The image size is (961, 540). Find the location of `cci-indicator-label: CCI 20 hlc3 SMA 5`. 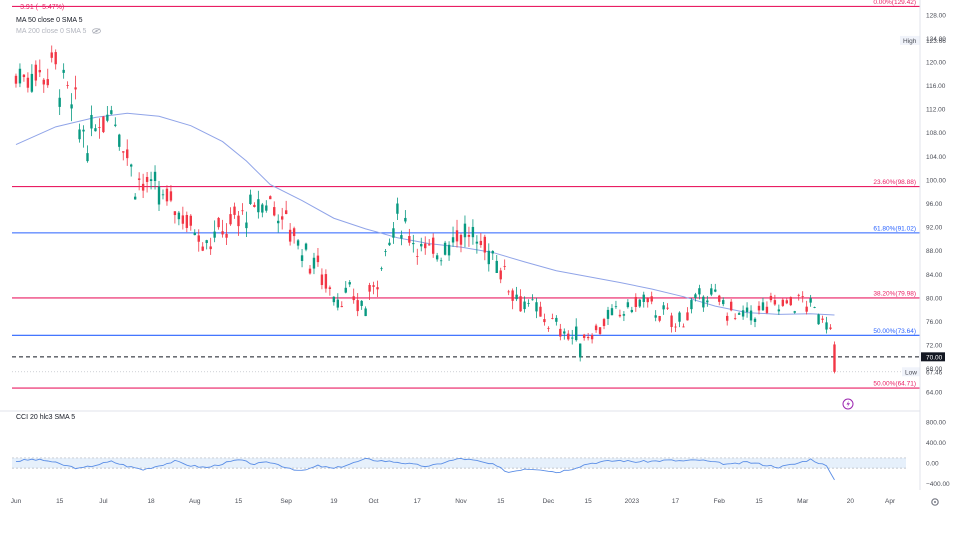

cci-indicator-label: CCI 20 hlc3 SMA 5 is located at coordinates (45, 417).